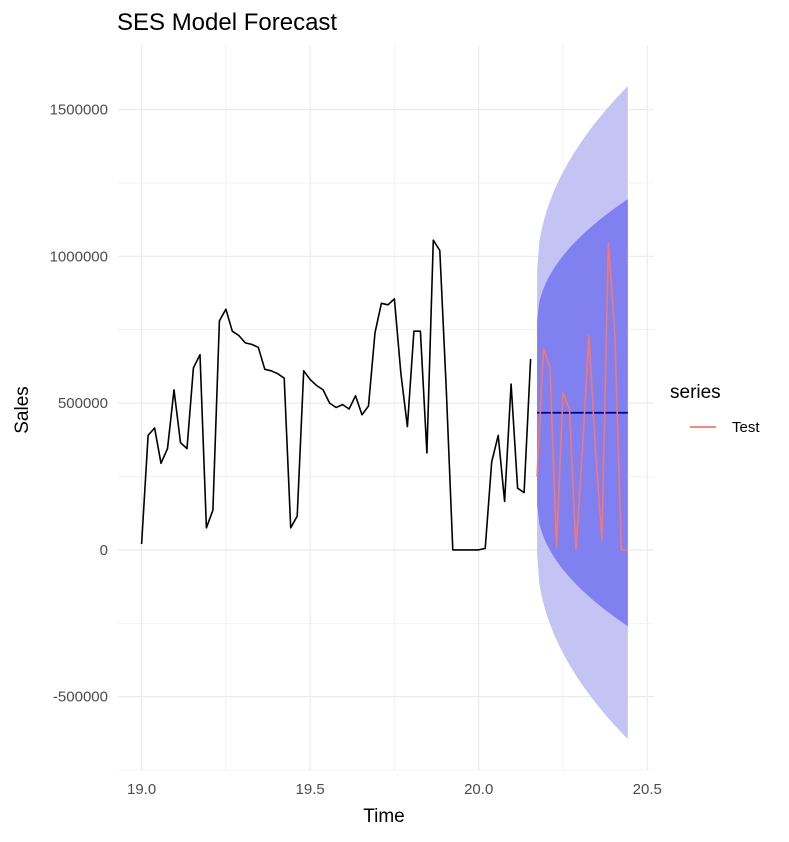 This screenshot has height=842, width=789. I want to click on x-tick-label: 20.0, so click(478, 789).